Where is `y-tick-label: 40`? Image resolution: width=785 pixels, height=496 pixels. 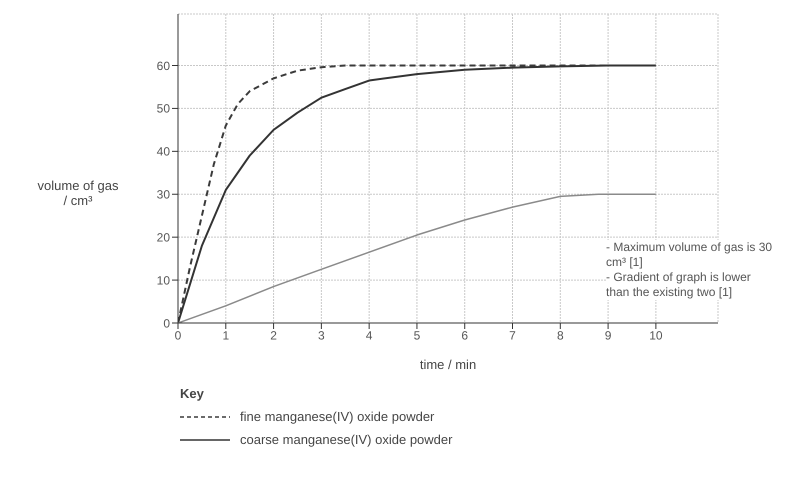
y-tick-label: 40 is located at coordinates (163, 151).